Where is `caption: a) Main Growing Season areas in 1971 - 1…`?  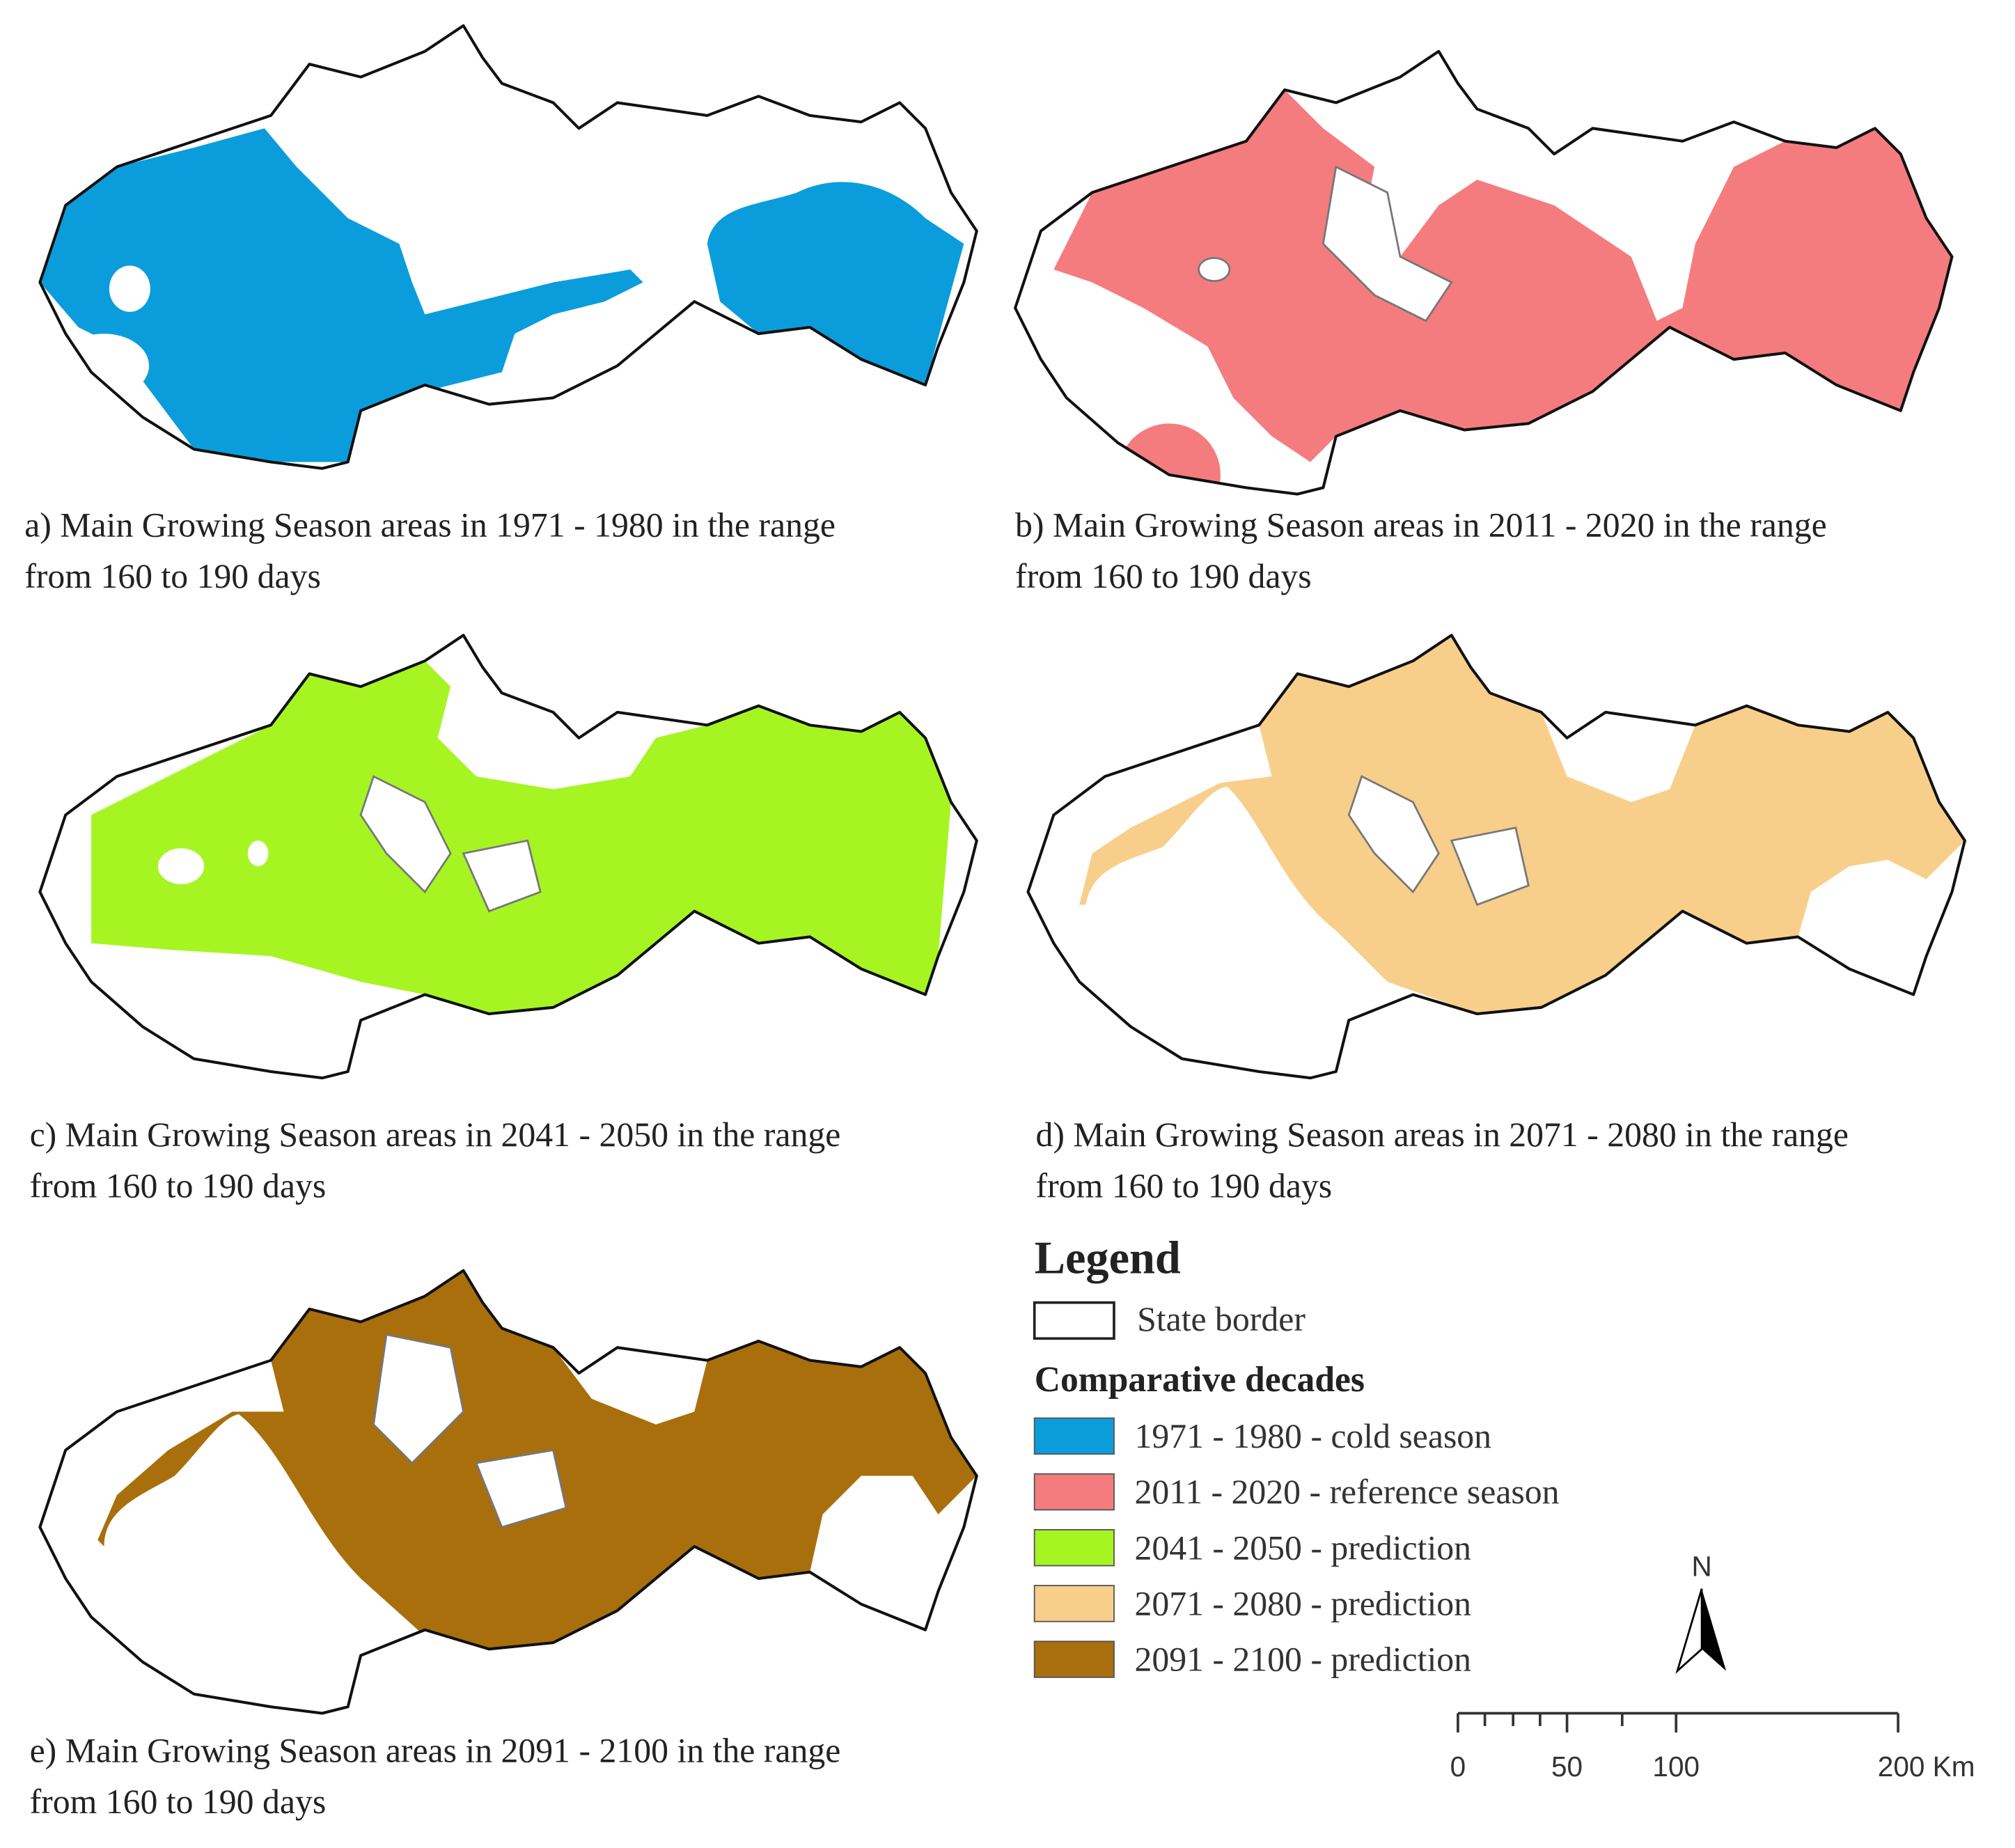 caption: a) Main Growing Season areas in 1971 - 1… is located at coordinates (430, 525).